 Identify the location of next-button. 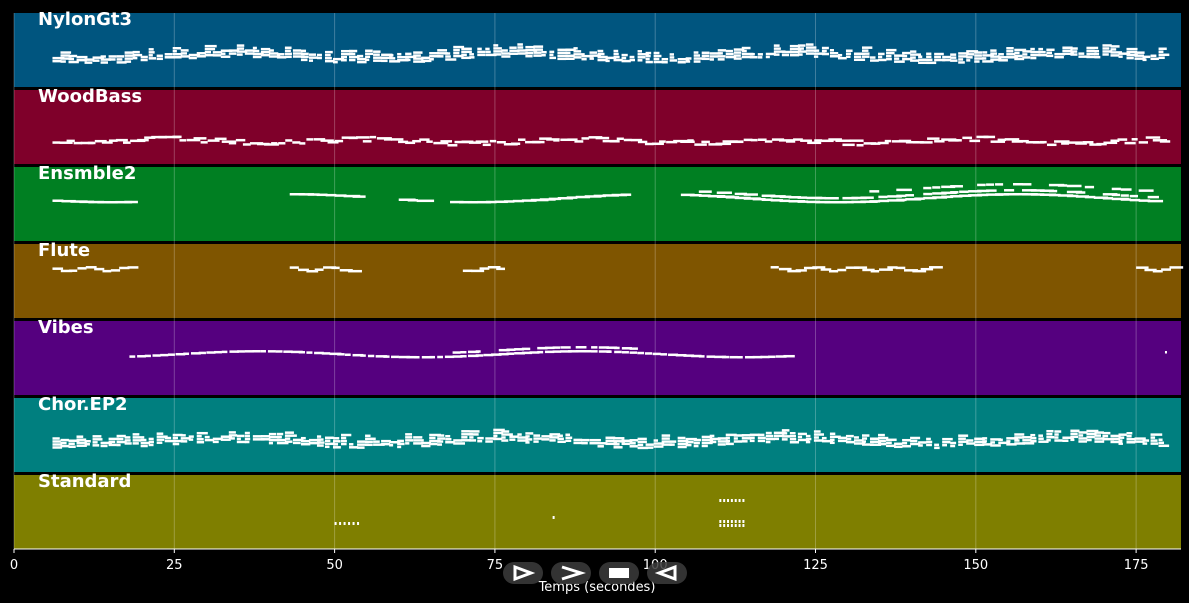
(571, 573).